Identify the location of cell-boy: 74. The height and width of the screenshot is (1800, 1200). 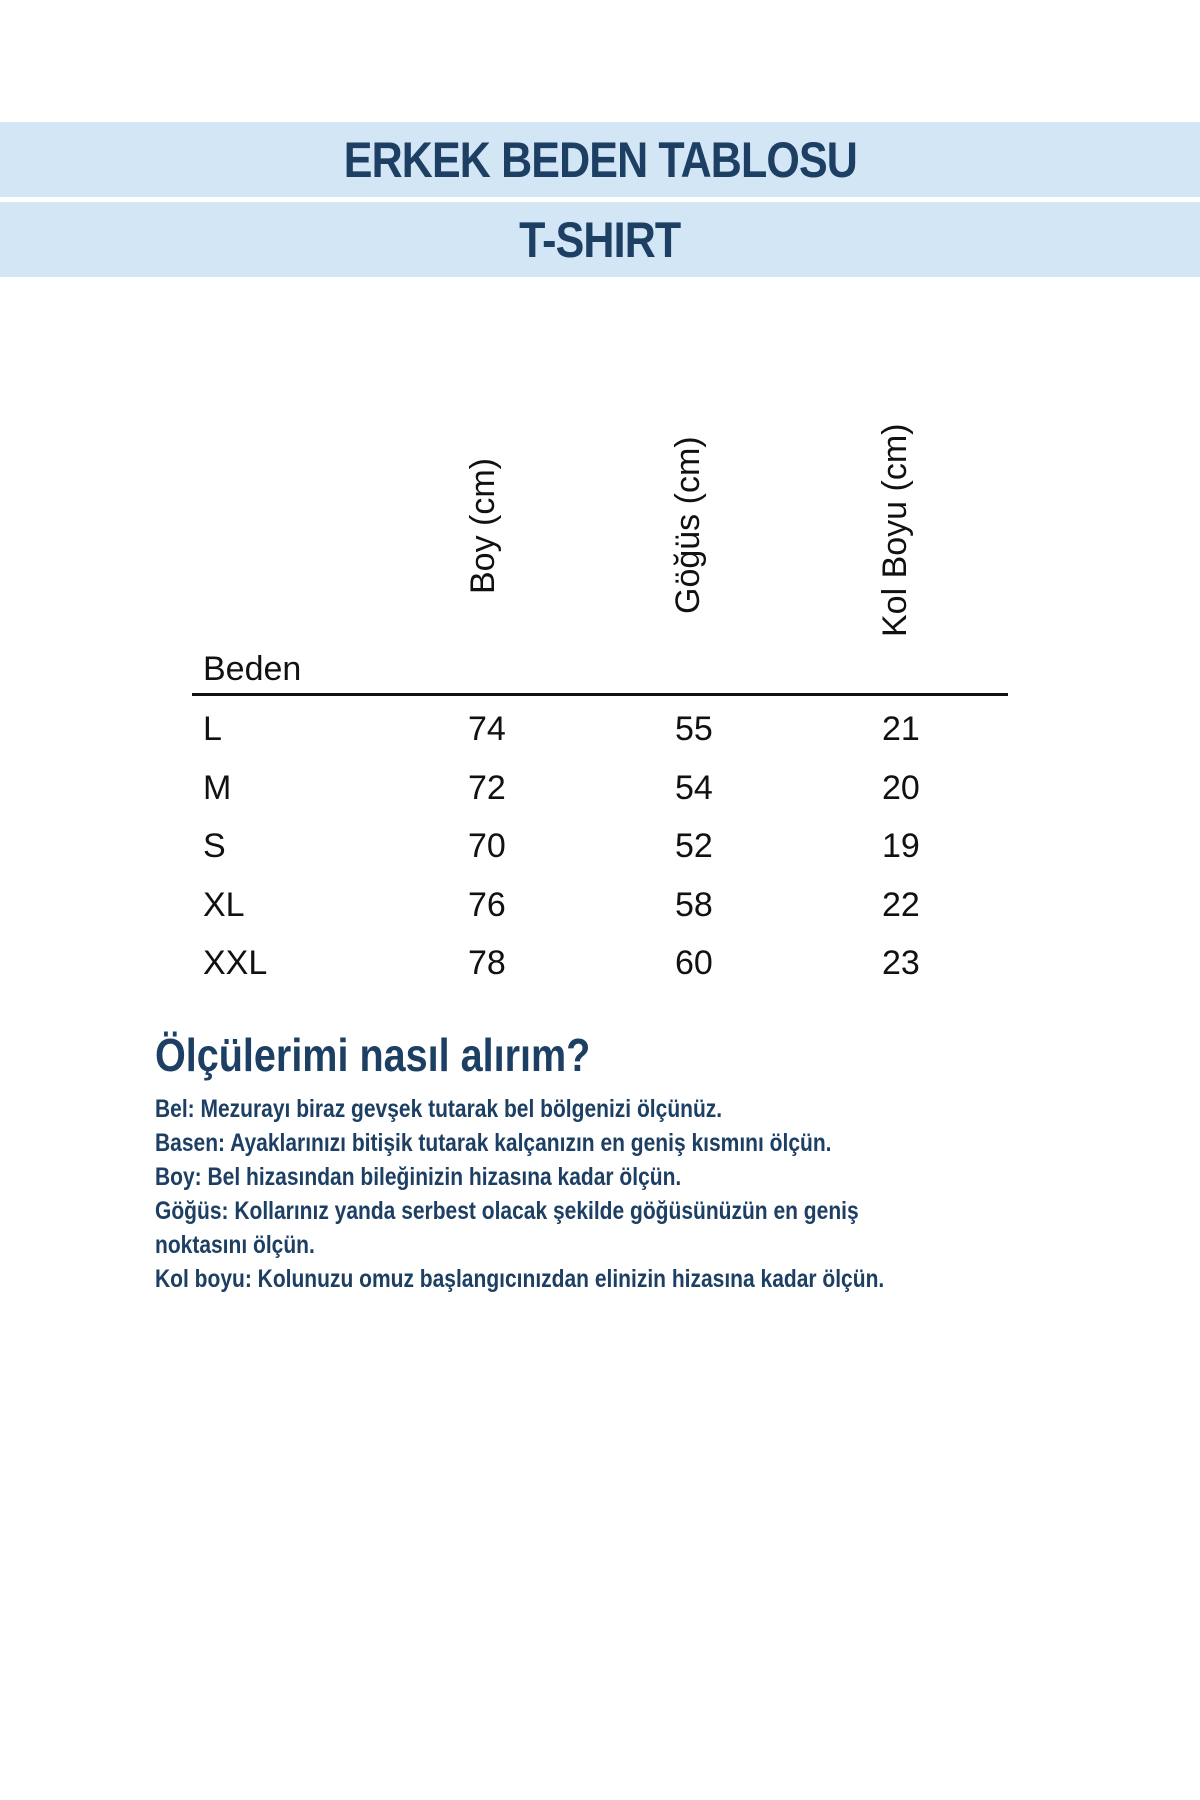
(487, 729).